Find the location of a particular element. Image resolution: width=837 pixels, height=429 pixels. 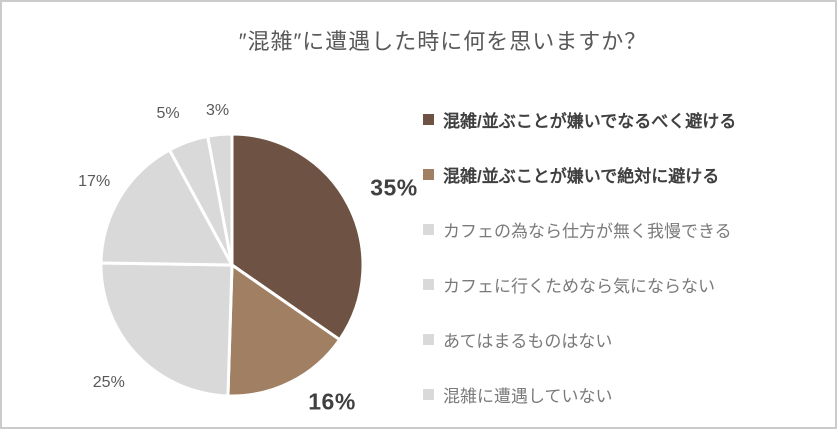

legend-item-label: 混雑/並ぶことが嫌いでなるべく避ける is located at coordinates (590, 121).